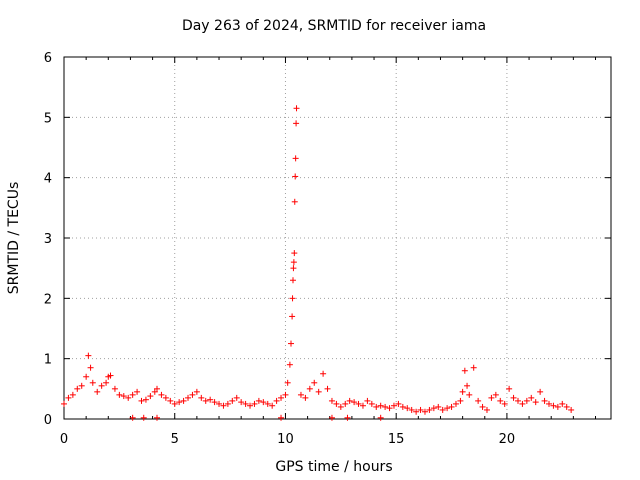 Image resolution: width=640 pixels, height=480 pixels. I want to click on y-axis-label: SRMTID / TECUs, so click(14, 238).